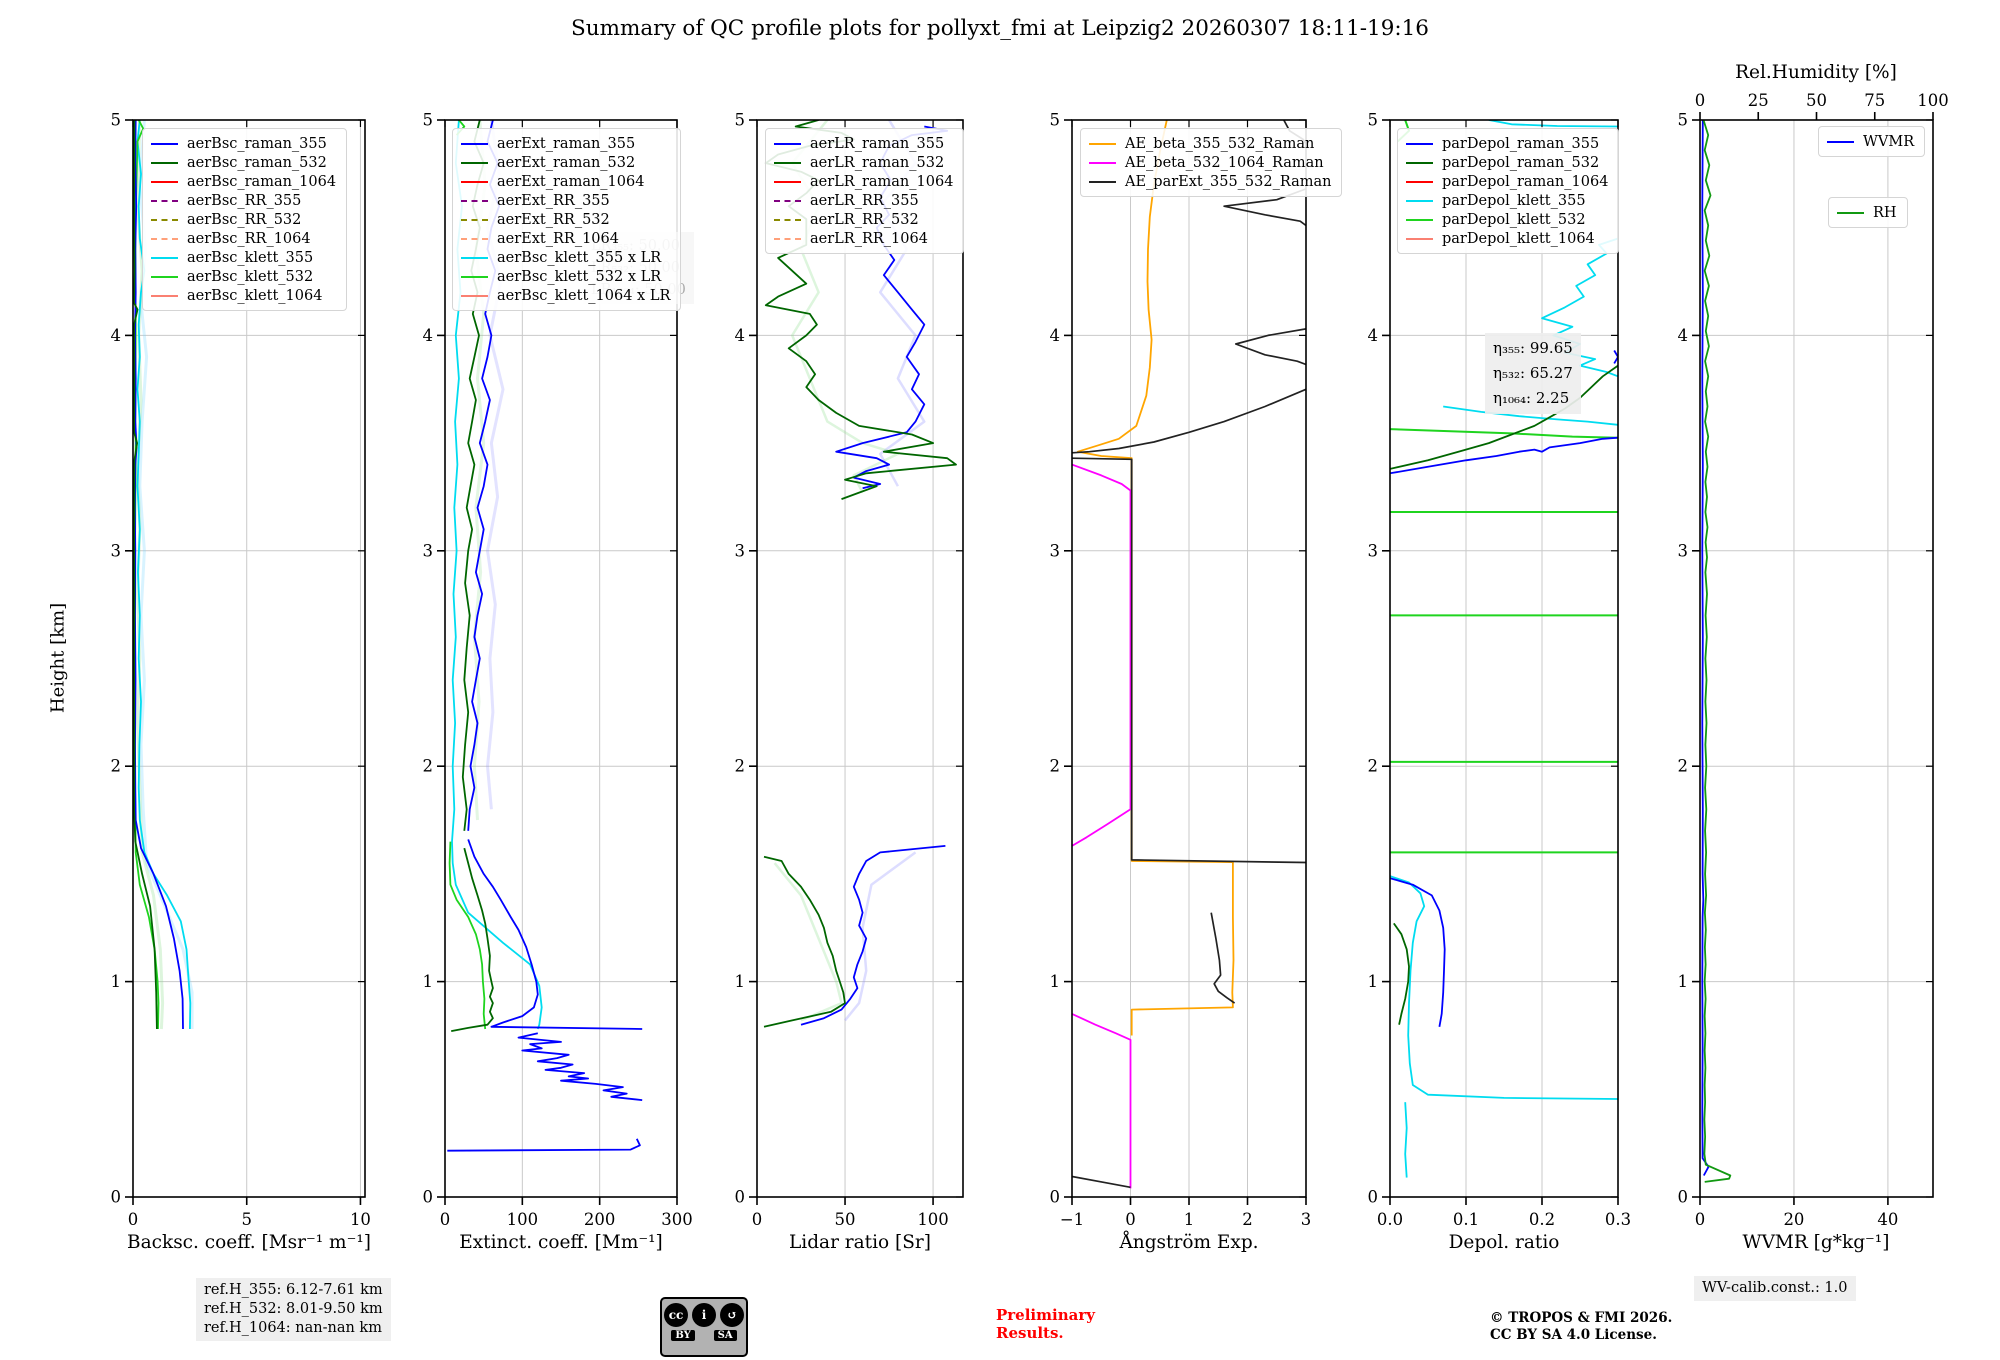 The height and width of the screenshot is (1360, 2000). I want to click on legend-label: aerBsc_klett_1064 x LR, so click(584, 295).